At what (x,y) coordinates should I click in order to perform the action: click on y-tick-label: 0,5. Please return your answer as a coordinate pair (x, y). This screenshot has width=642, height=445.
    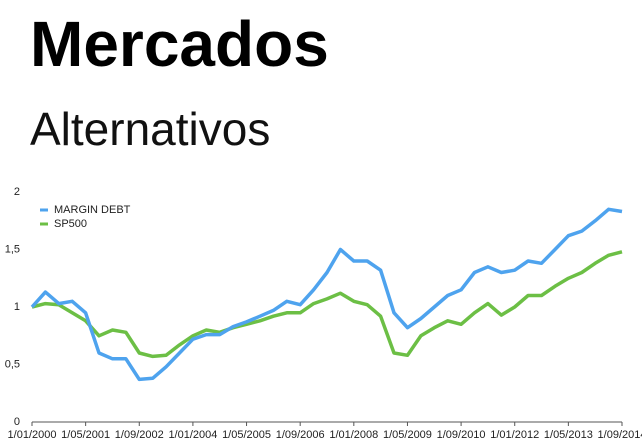
    Looking at the image, I should click on (12, 364).